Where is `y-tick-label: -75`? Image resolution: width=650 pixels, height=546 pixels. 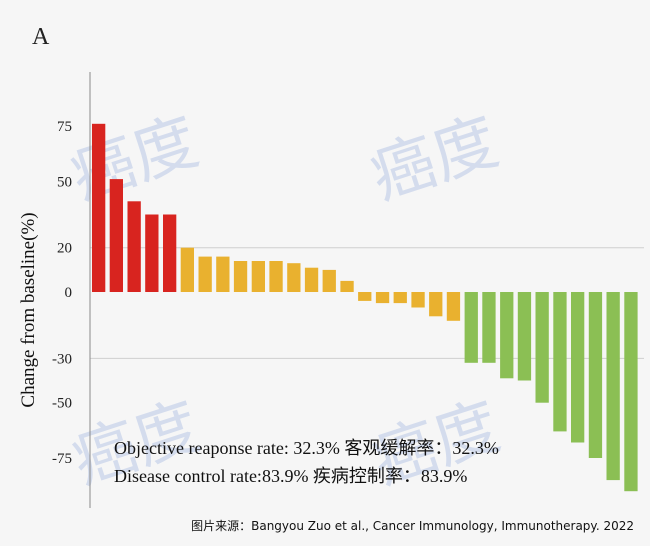
y-tick-label: -75 is located at coordinates (62, 459).